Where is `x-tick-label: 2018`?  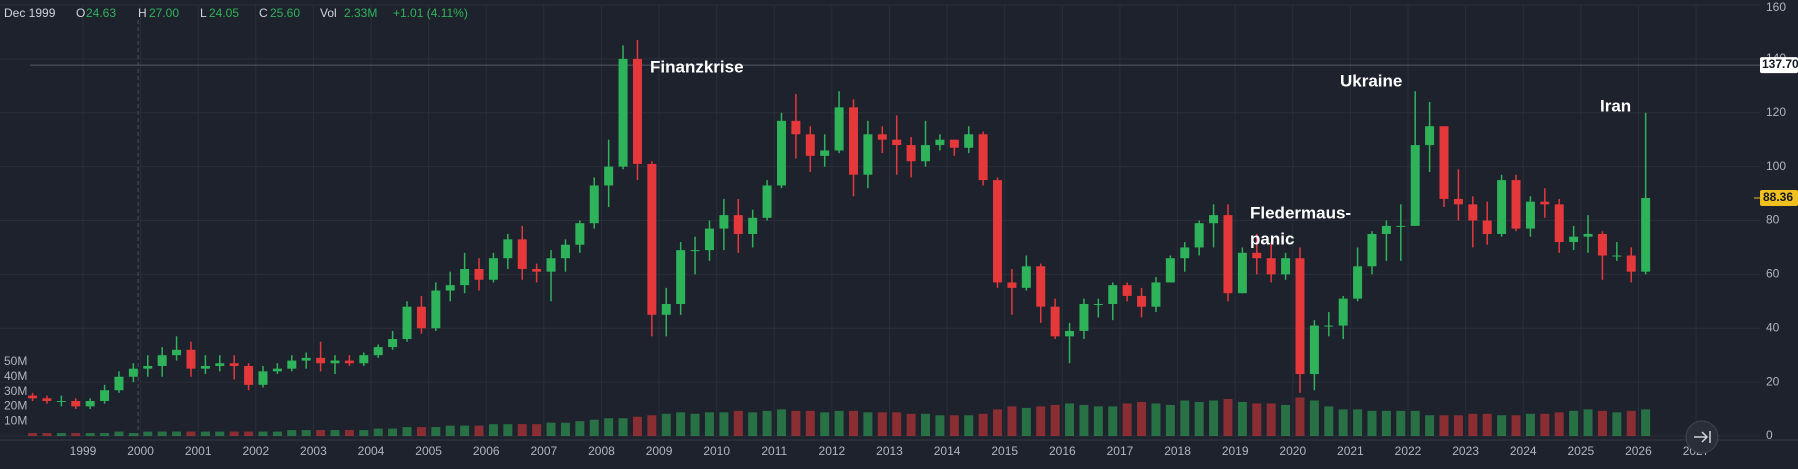 x-tick-label: 2018 is located at coordinates (1177, 451).